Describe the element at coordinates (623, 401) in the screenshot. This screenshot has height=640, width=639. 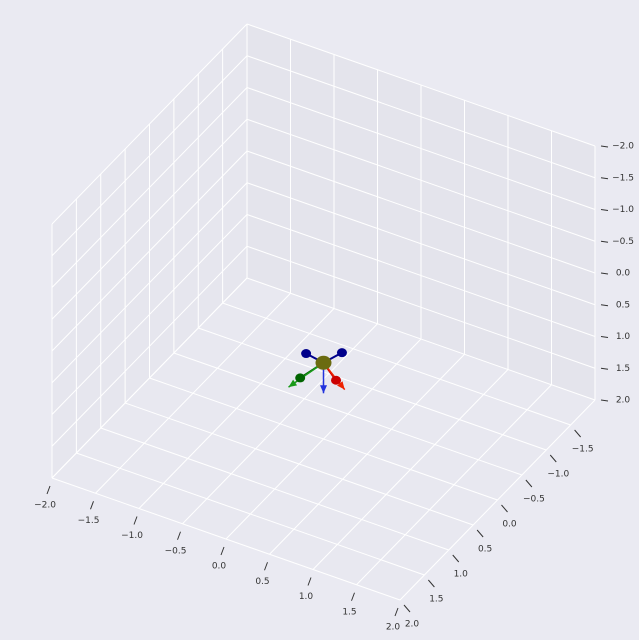
I see `z-tick-label: 2.0` at that location.